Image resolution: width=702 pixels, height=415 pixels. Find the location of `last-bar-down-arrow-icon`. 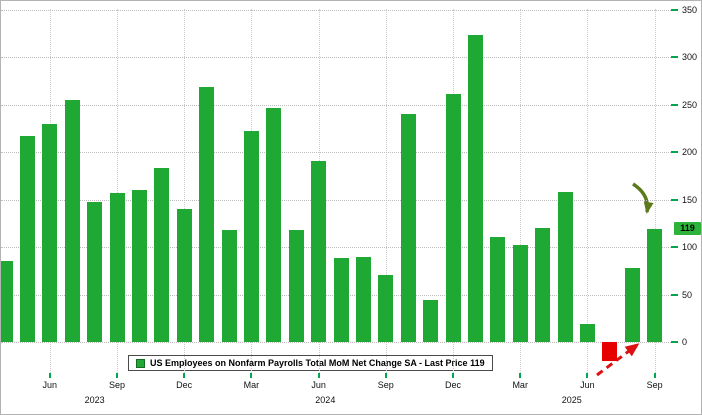

last-bar-down-arrow-icon is located at coordinates (643, 198).